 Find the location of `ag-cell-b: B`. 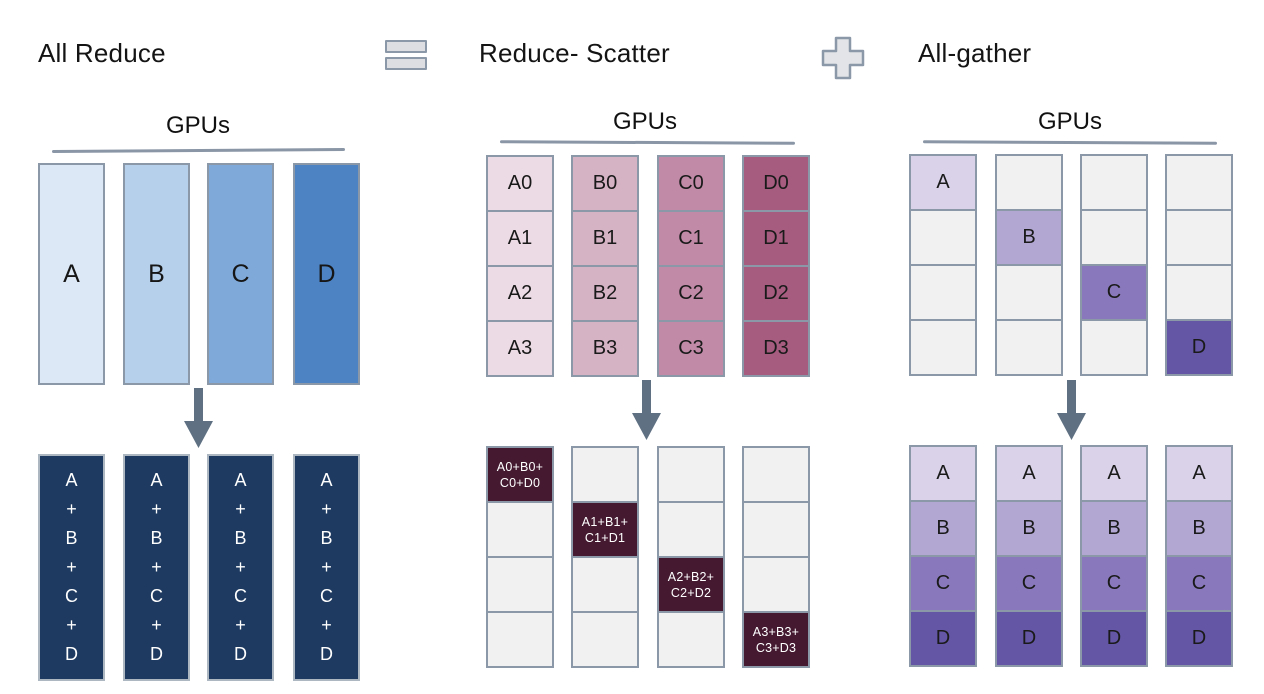

ag-cell-b: B is located at coordinates (1029, 237).